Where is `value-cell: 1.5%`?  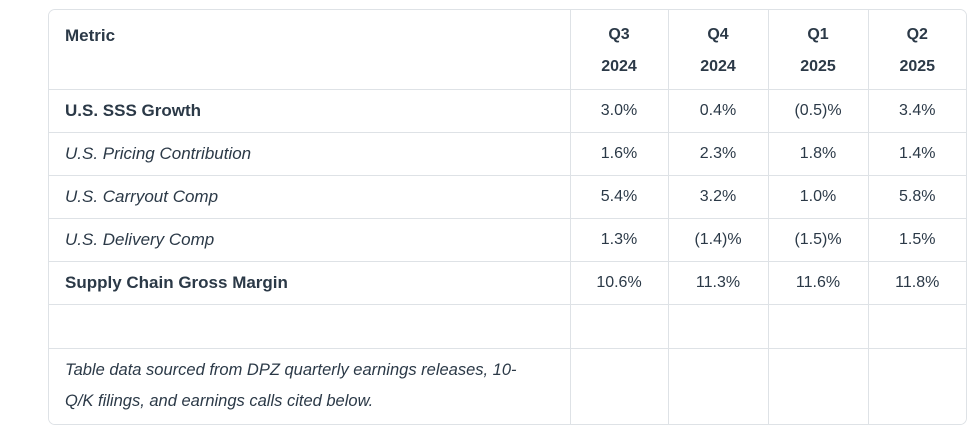
value-cell: 1.5% is located at coordinates (916, 240).